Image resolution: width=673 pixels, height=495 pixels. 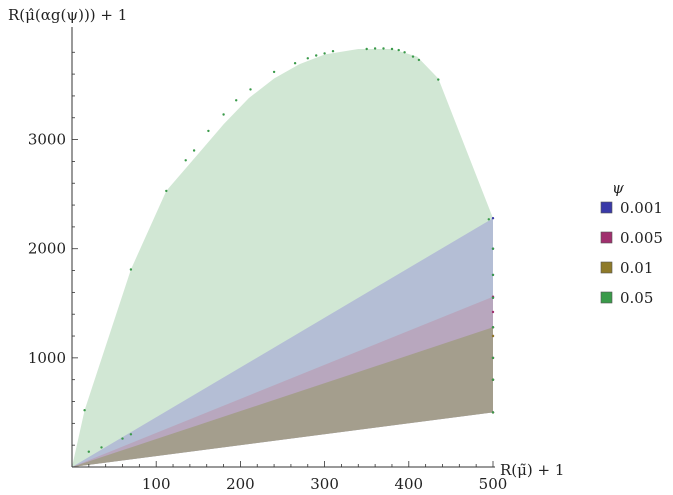 I want to click on legend-swatch-0.005, so click(x=606, y=237).